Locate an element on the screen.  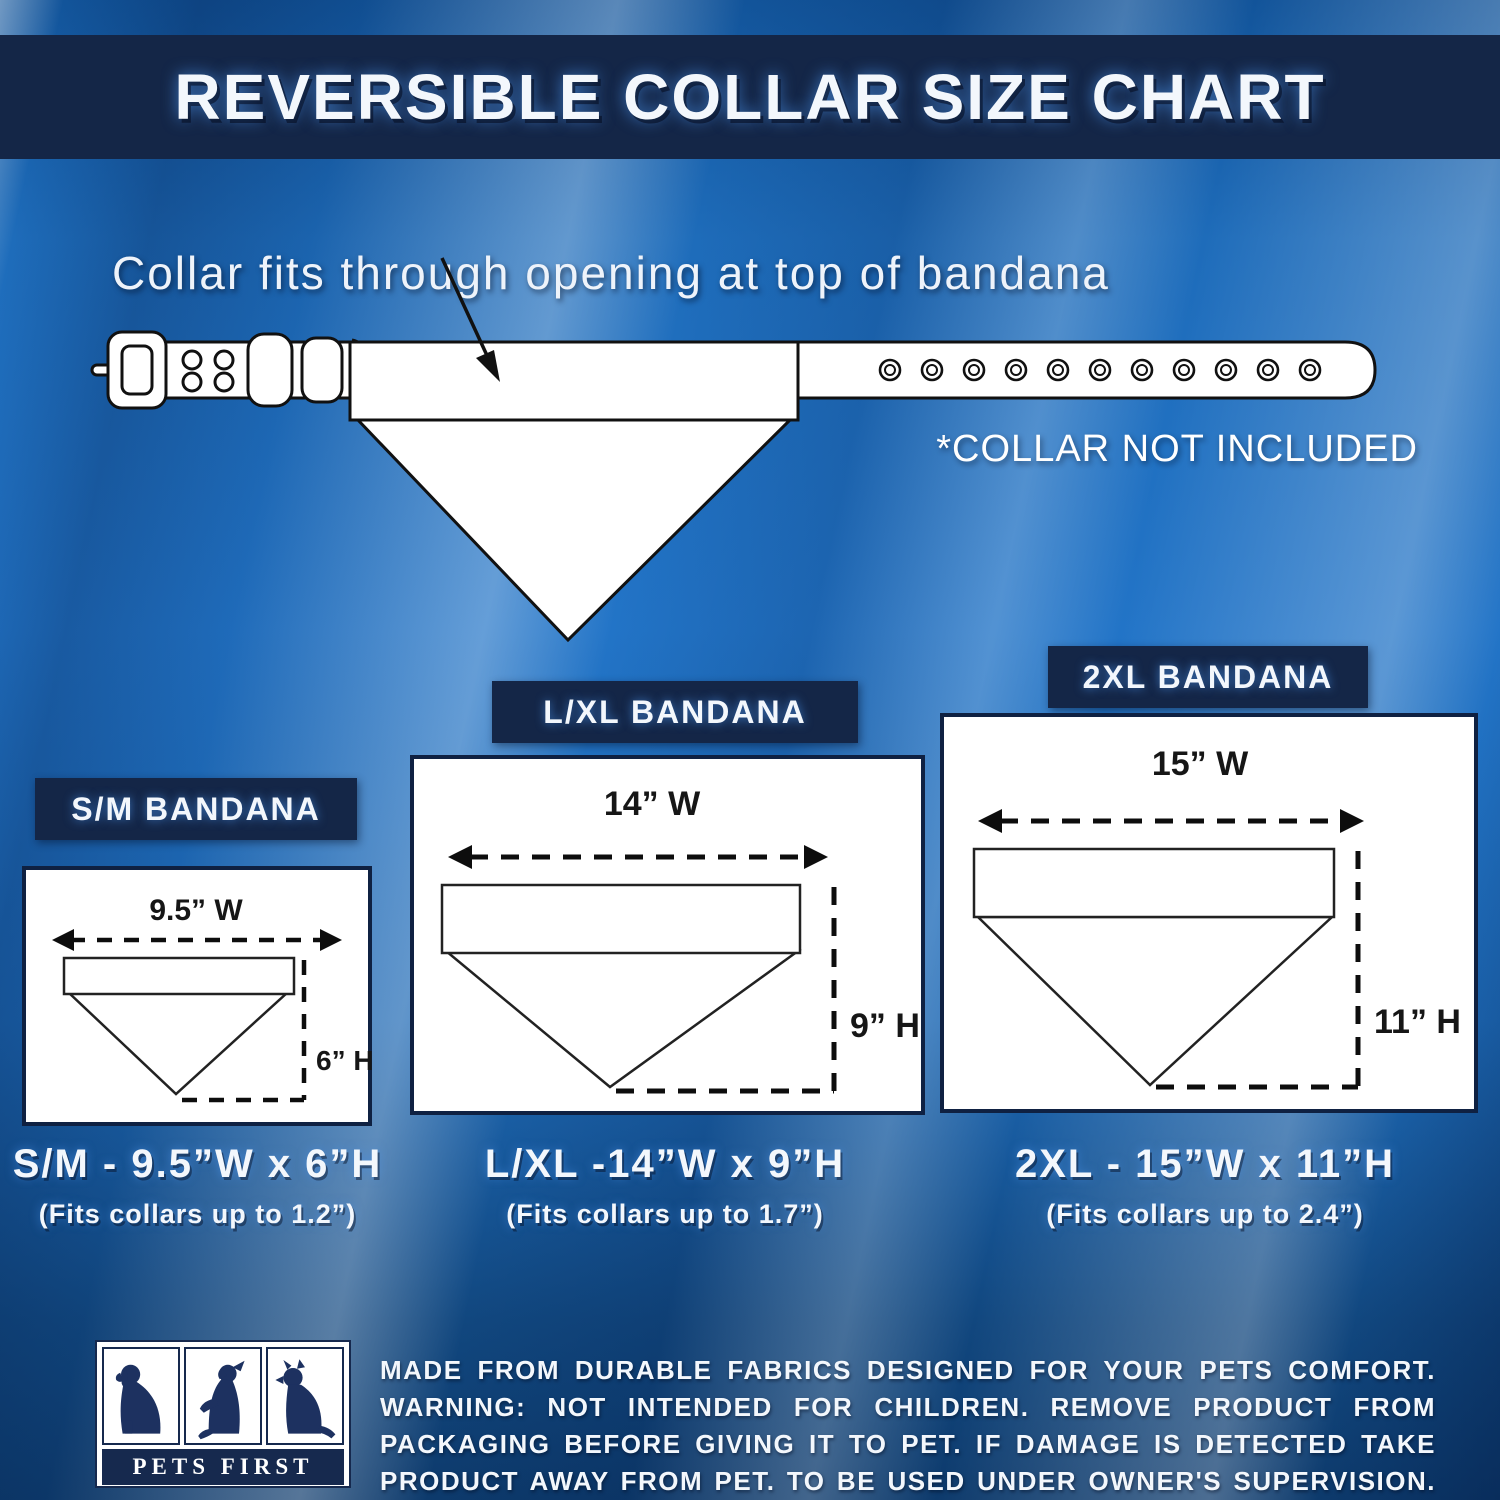
sm-diagram: 9.5” W 6” H is located at coordinates (213, 998).